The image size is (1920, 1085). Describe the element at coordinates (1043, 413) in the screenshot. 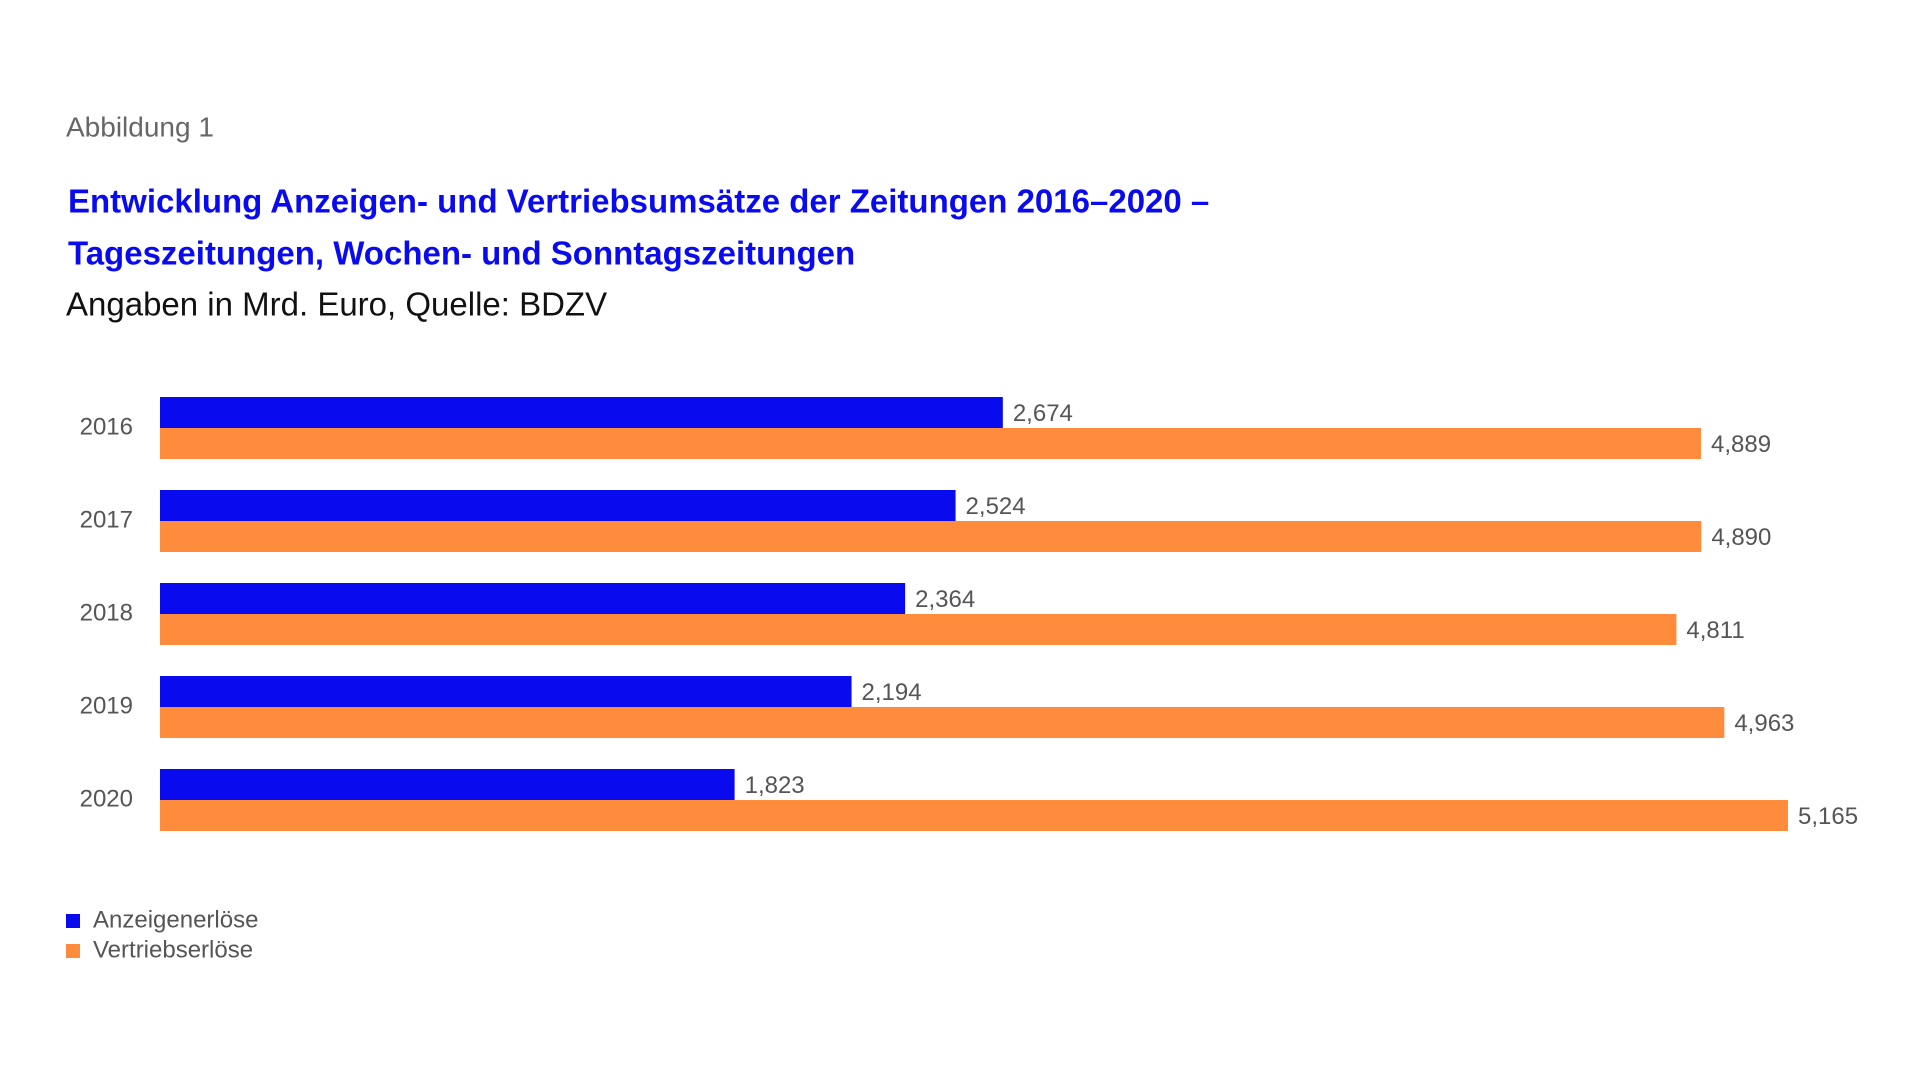

I see `data-label: 2,674` at that location.